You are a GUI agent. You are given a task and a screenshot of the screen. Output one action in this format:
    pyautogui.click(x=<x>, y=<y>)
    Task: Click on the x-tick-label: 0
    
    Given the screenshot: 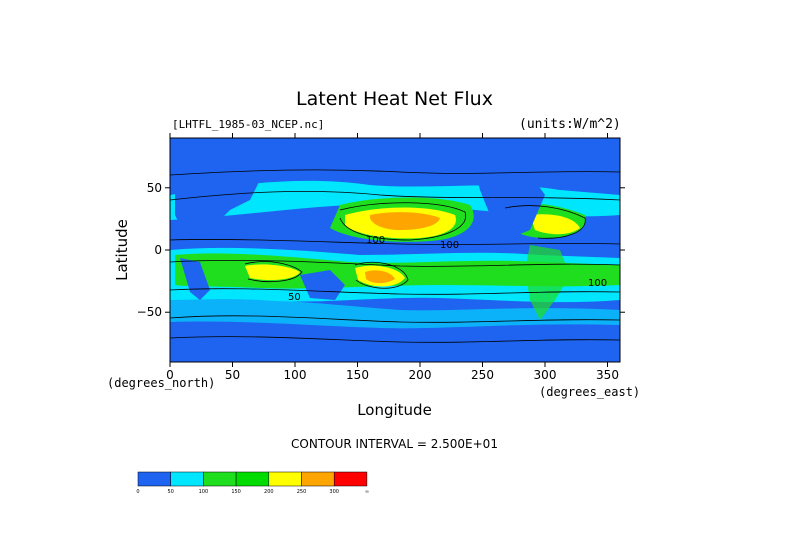 What is the action you would take?
    pyautogui.click(x=170, y=375)
    